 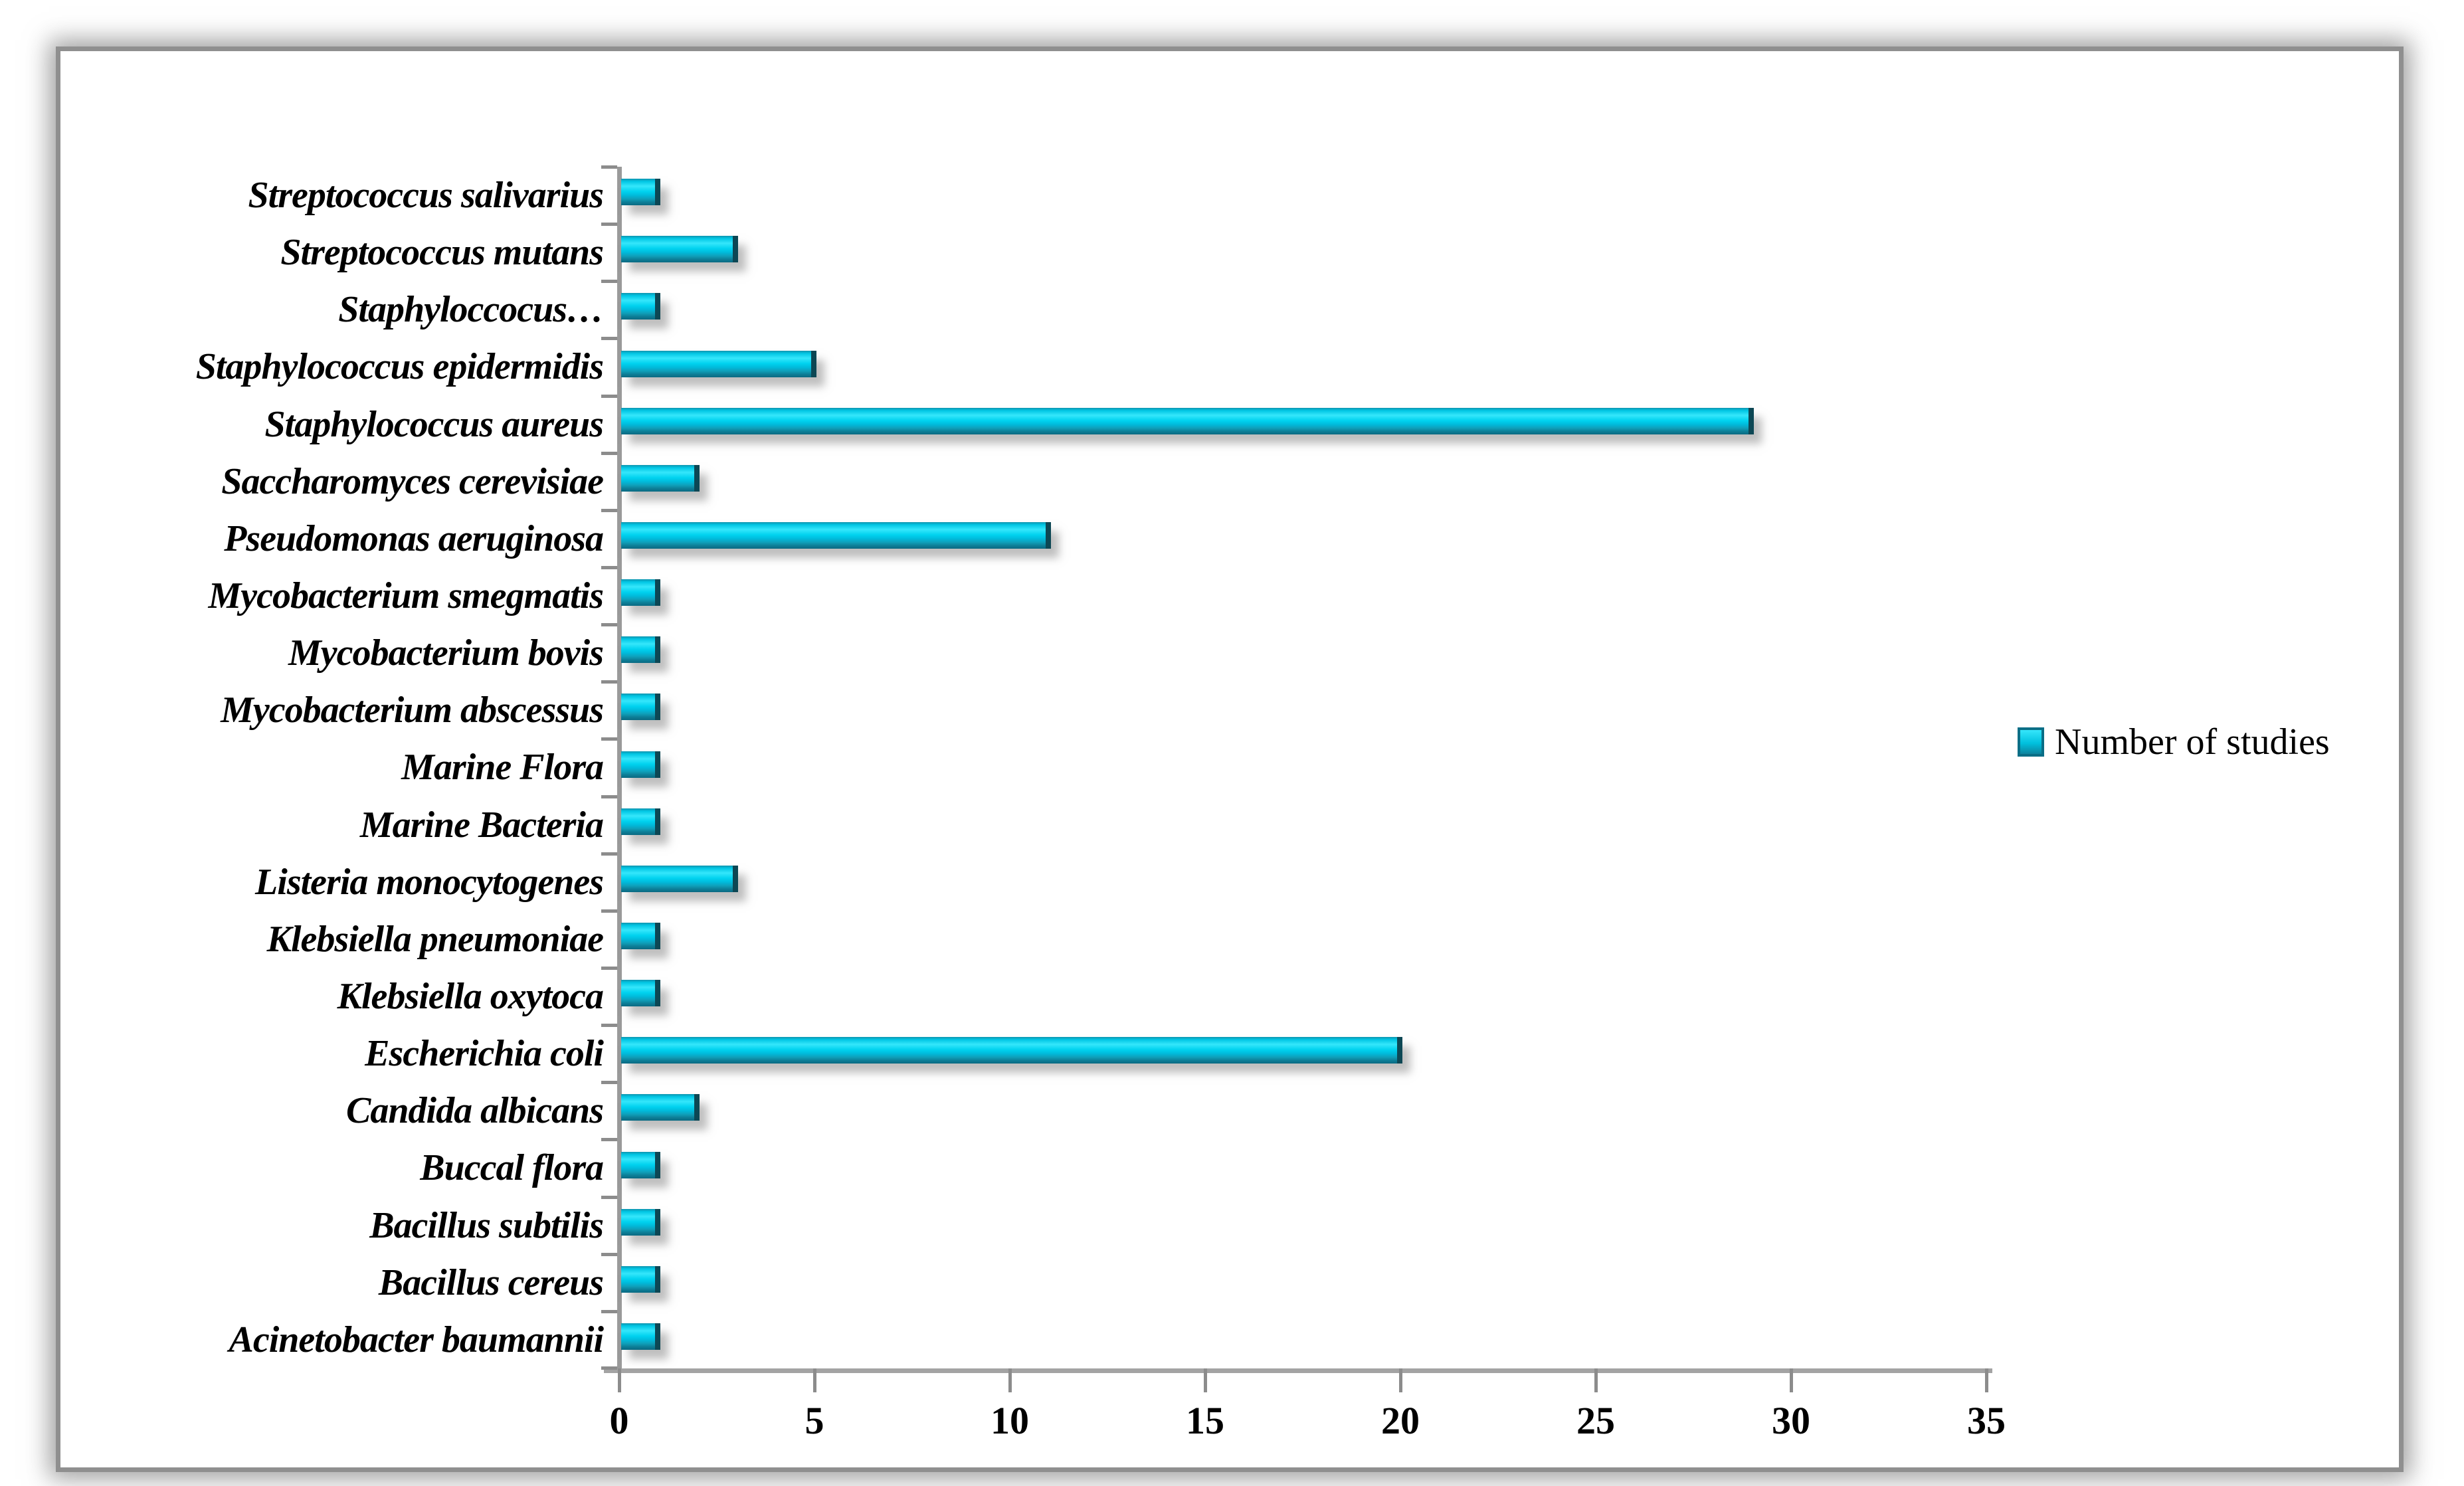 I want to click on legend: Number of studies, so click(x=2174, y=742).